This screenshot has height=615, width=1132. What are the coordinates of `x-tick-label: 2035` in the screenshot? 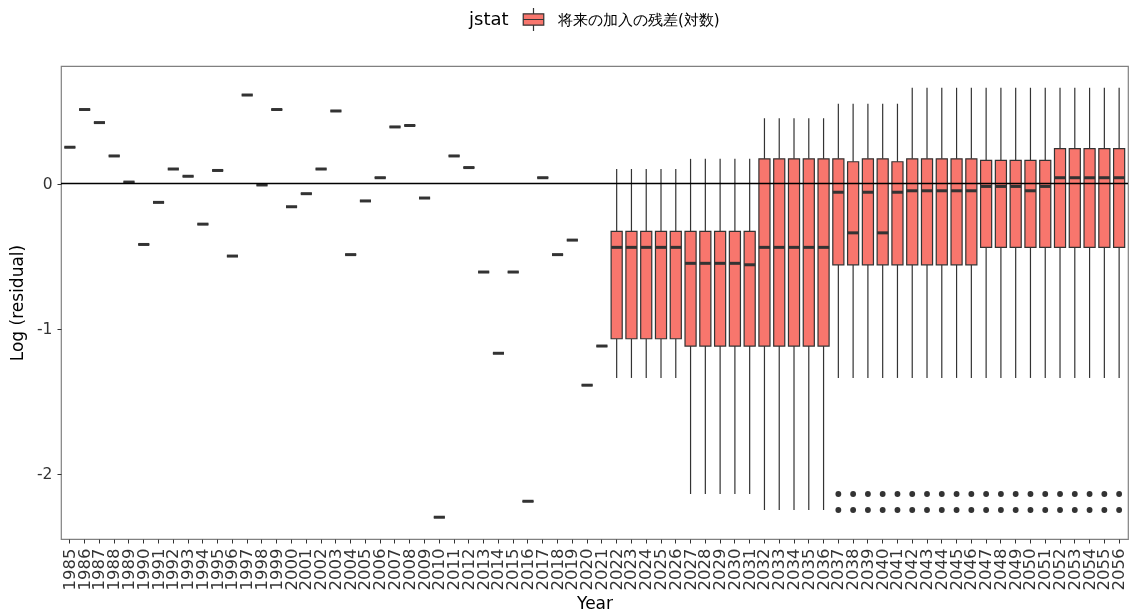 It's located at (808, 569).